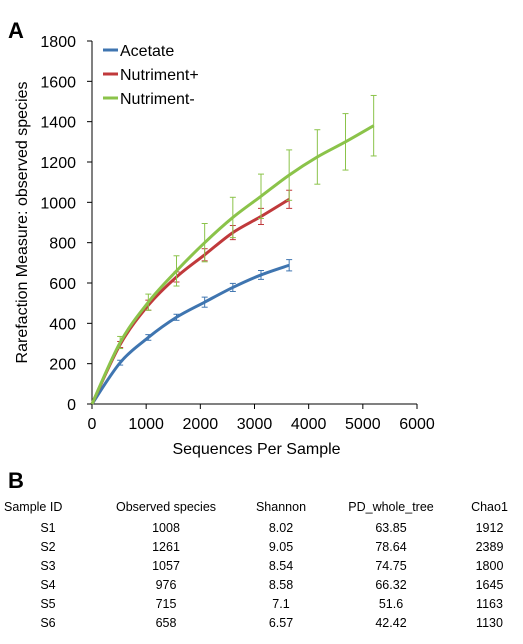 This screenshot has height=644, width=523. What do you see at coordinates (48, 622) in the screenshot?
I see `cell-sample-id: S6` at bounding box center [48, 622].